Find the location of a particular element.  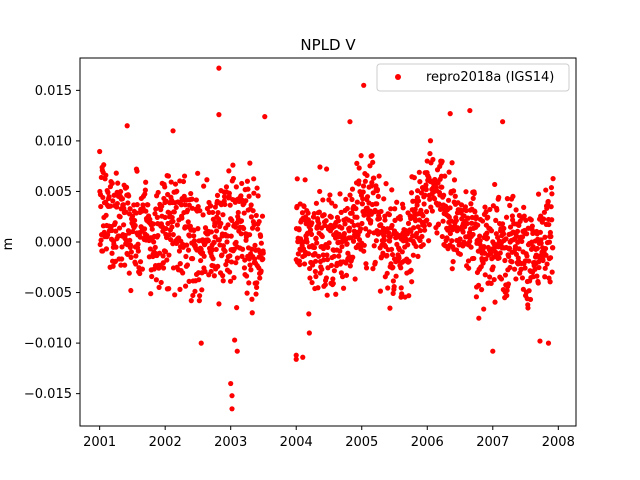

y-tick-label: 0.015 is located at coordinates (53, 91).